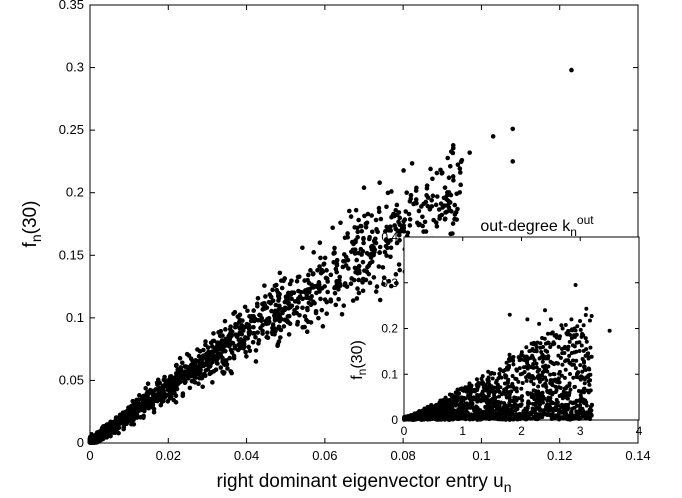 The image size is (682, 498). Describe the element at coordinates (246, 455) in the screenshot. I see `main-x-tick-label: 0.04` at that location.